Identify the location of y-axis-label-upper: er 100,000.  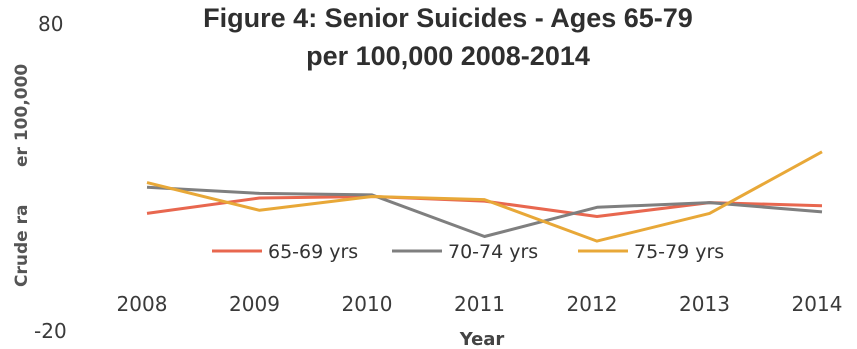
(22, 115).